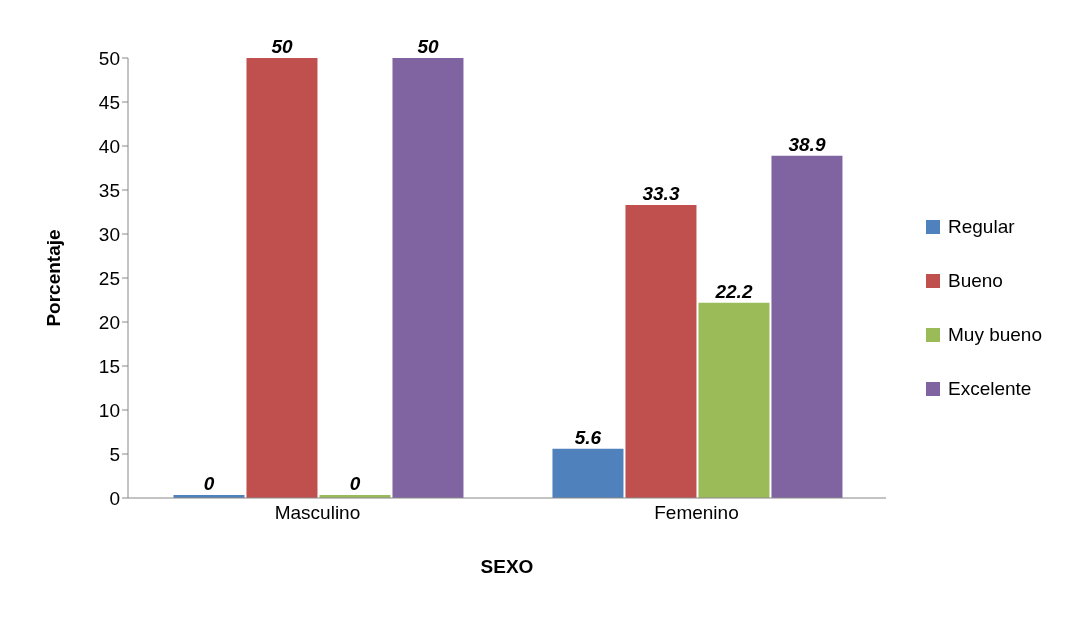 The image size is (1070, 617). Describe the element at coordinates (994, 335) in the screenshot. I see `legend-label: Muy bueno` at that location.